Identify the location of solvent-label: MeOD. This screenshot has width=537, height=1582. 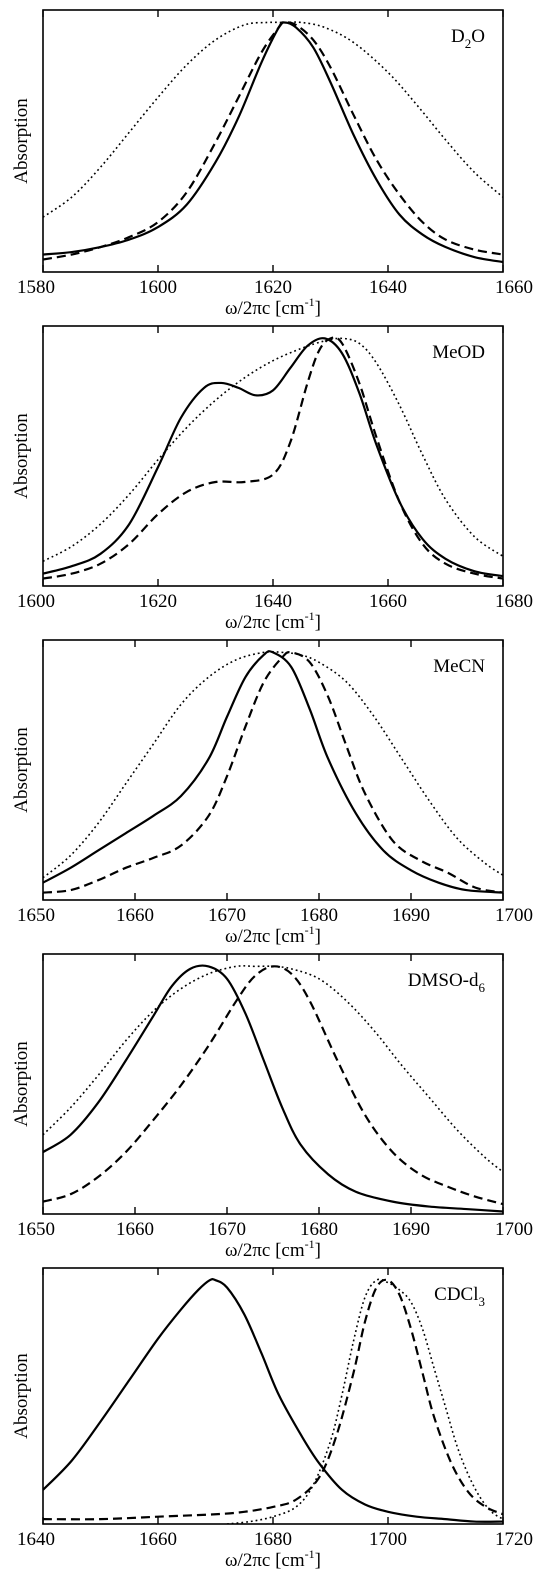
(458, 352).